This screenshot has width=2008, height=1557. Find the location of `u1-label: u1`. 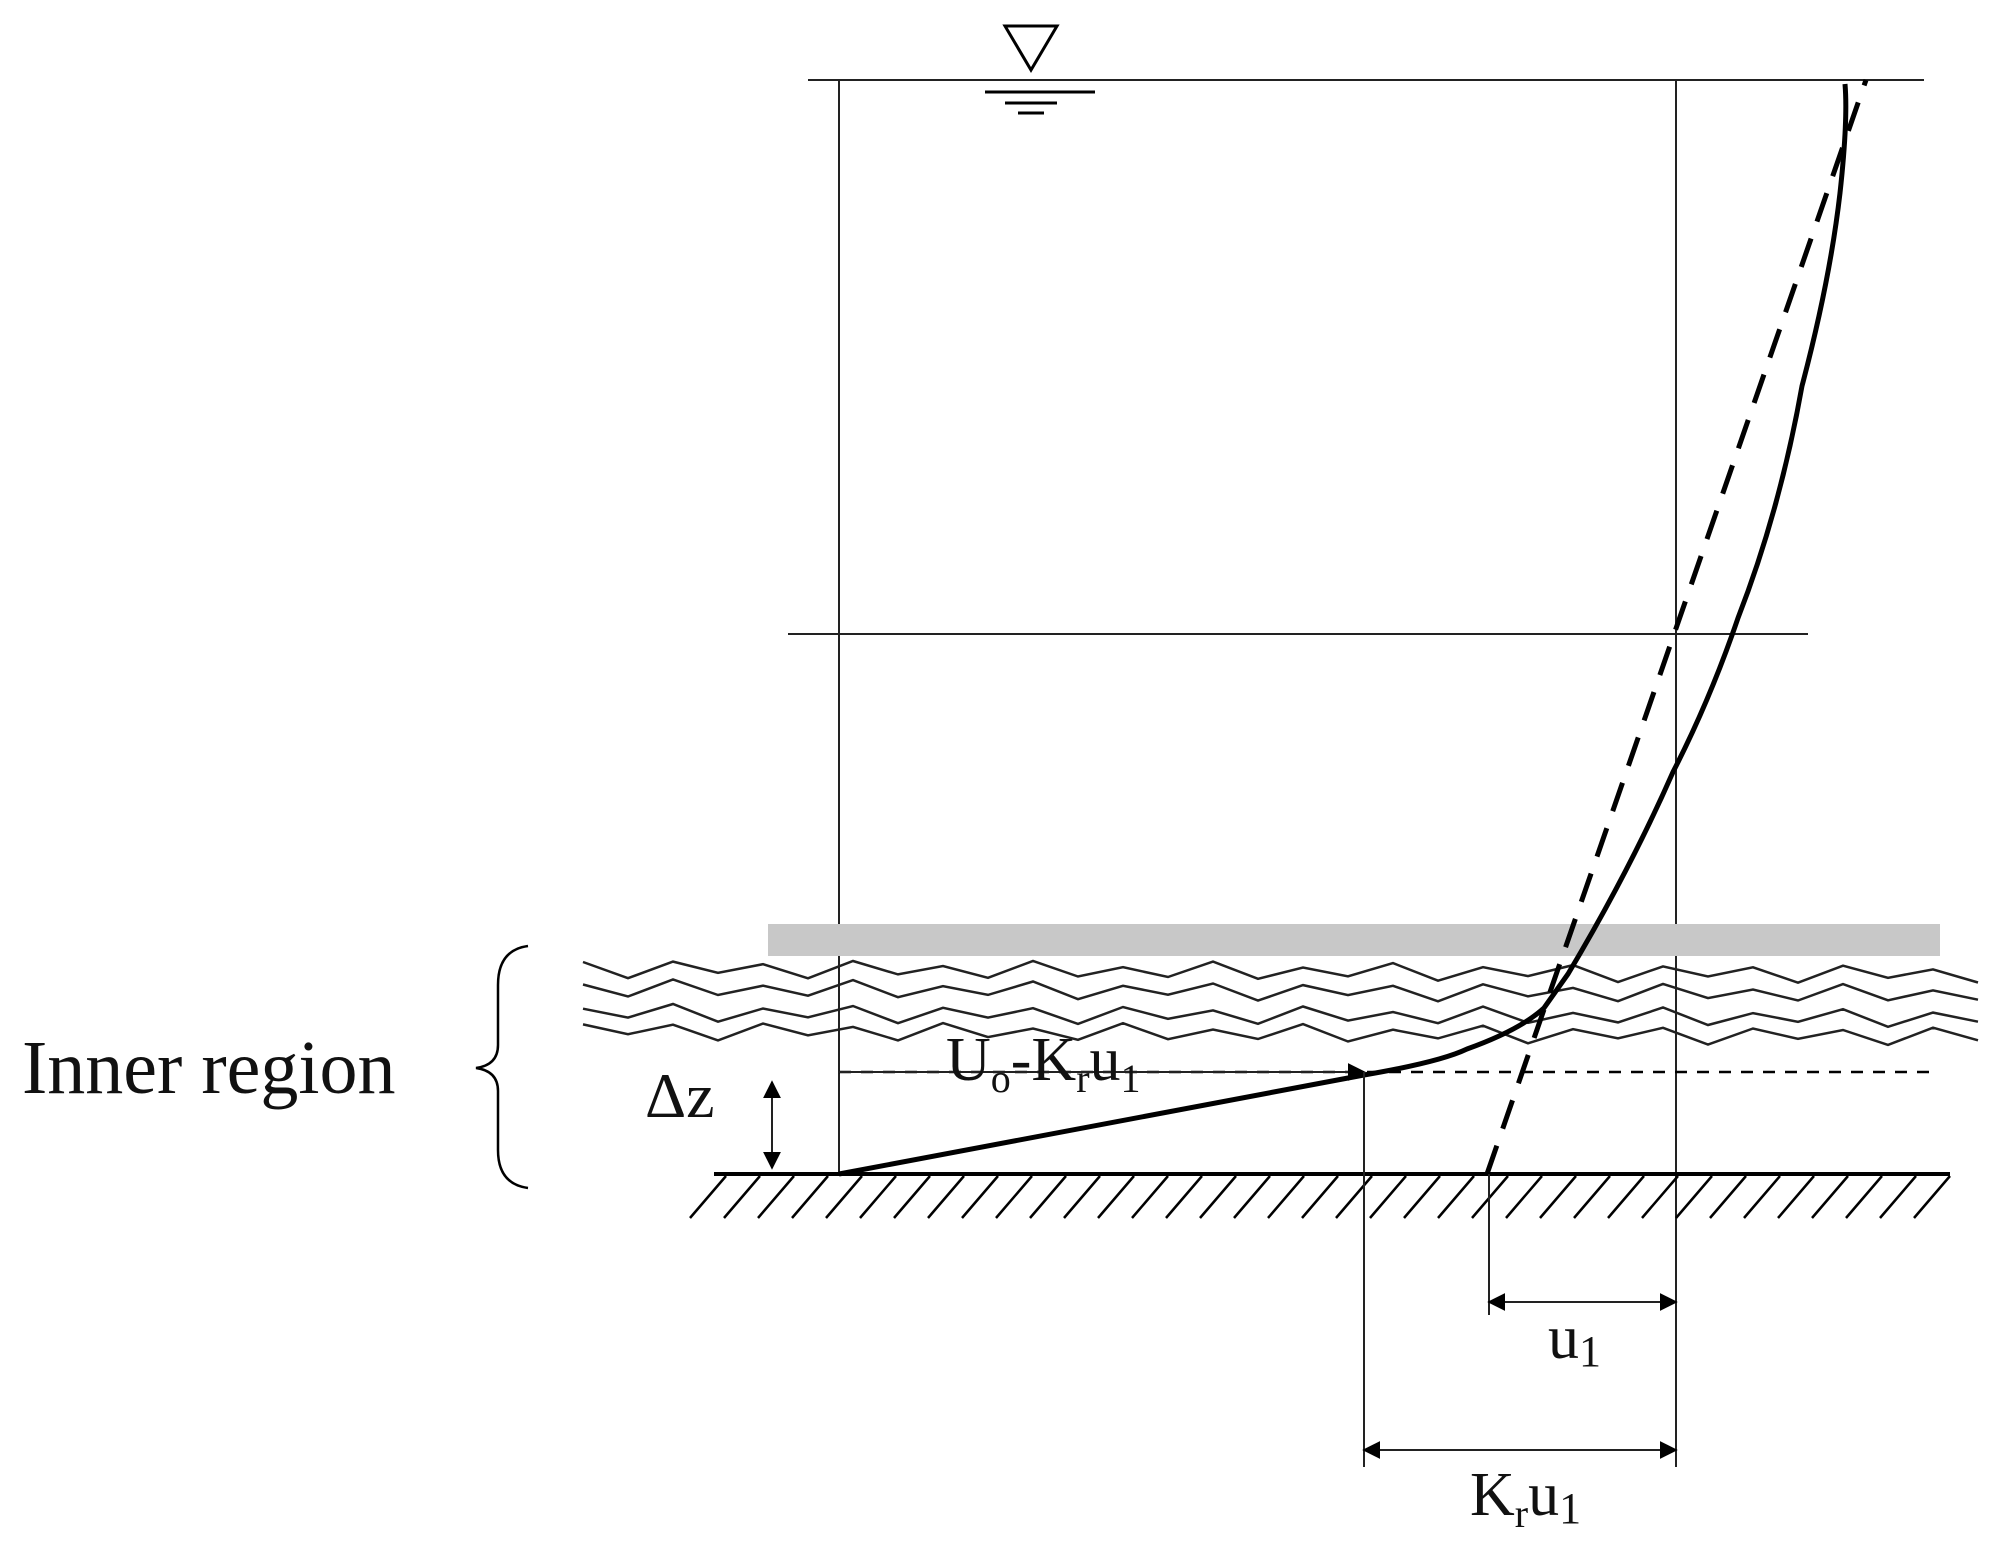

u1-label: u1 is located at coordinates (1574, 1340).